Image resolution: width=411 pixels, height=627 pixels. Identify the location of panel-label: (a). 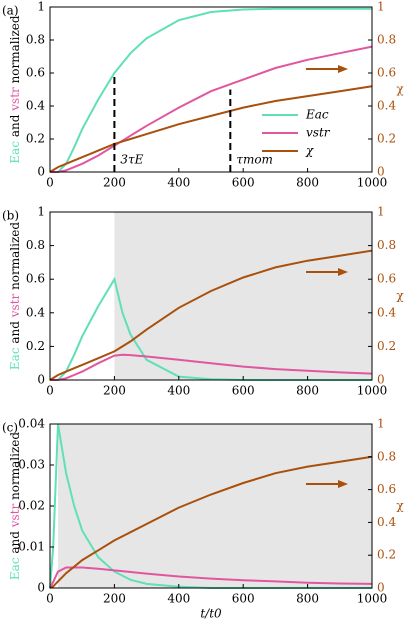
(10, 11).